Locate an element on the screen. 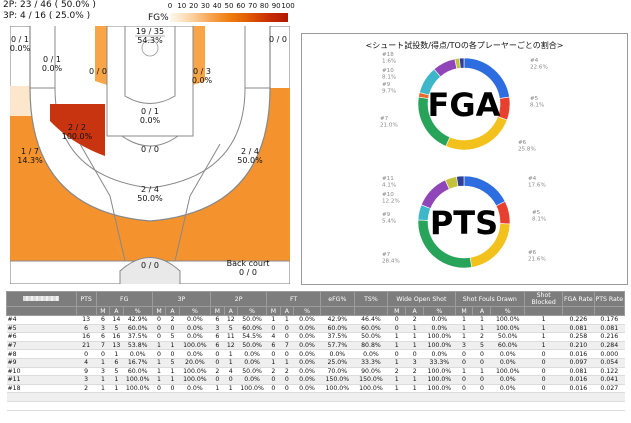  zone-label-paint-top: 0.0% is located at coordinates (150, 120).